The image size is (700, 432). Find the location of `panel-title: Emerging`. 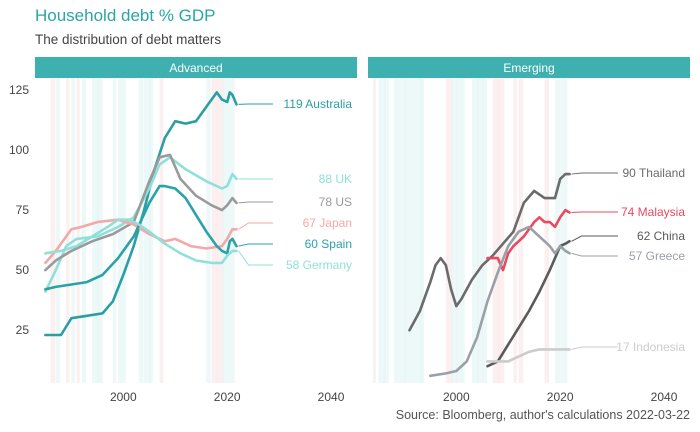

panel-title: Emerging is located at coordinates (528, 68).